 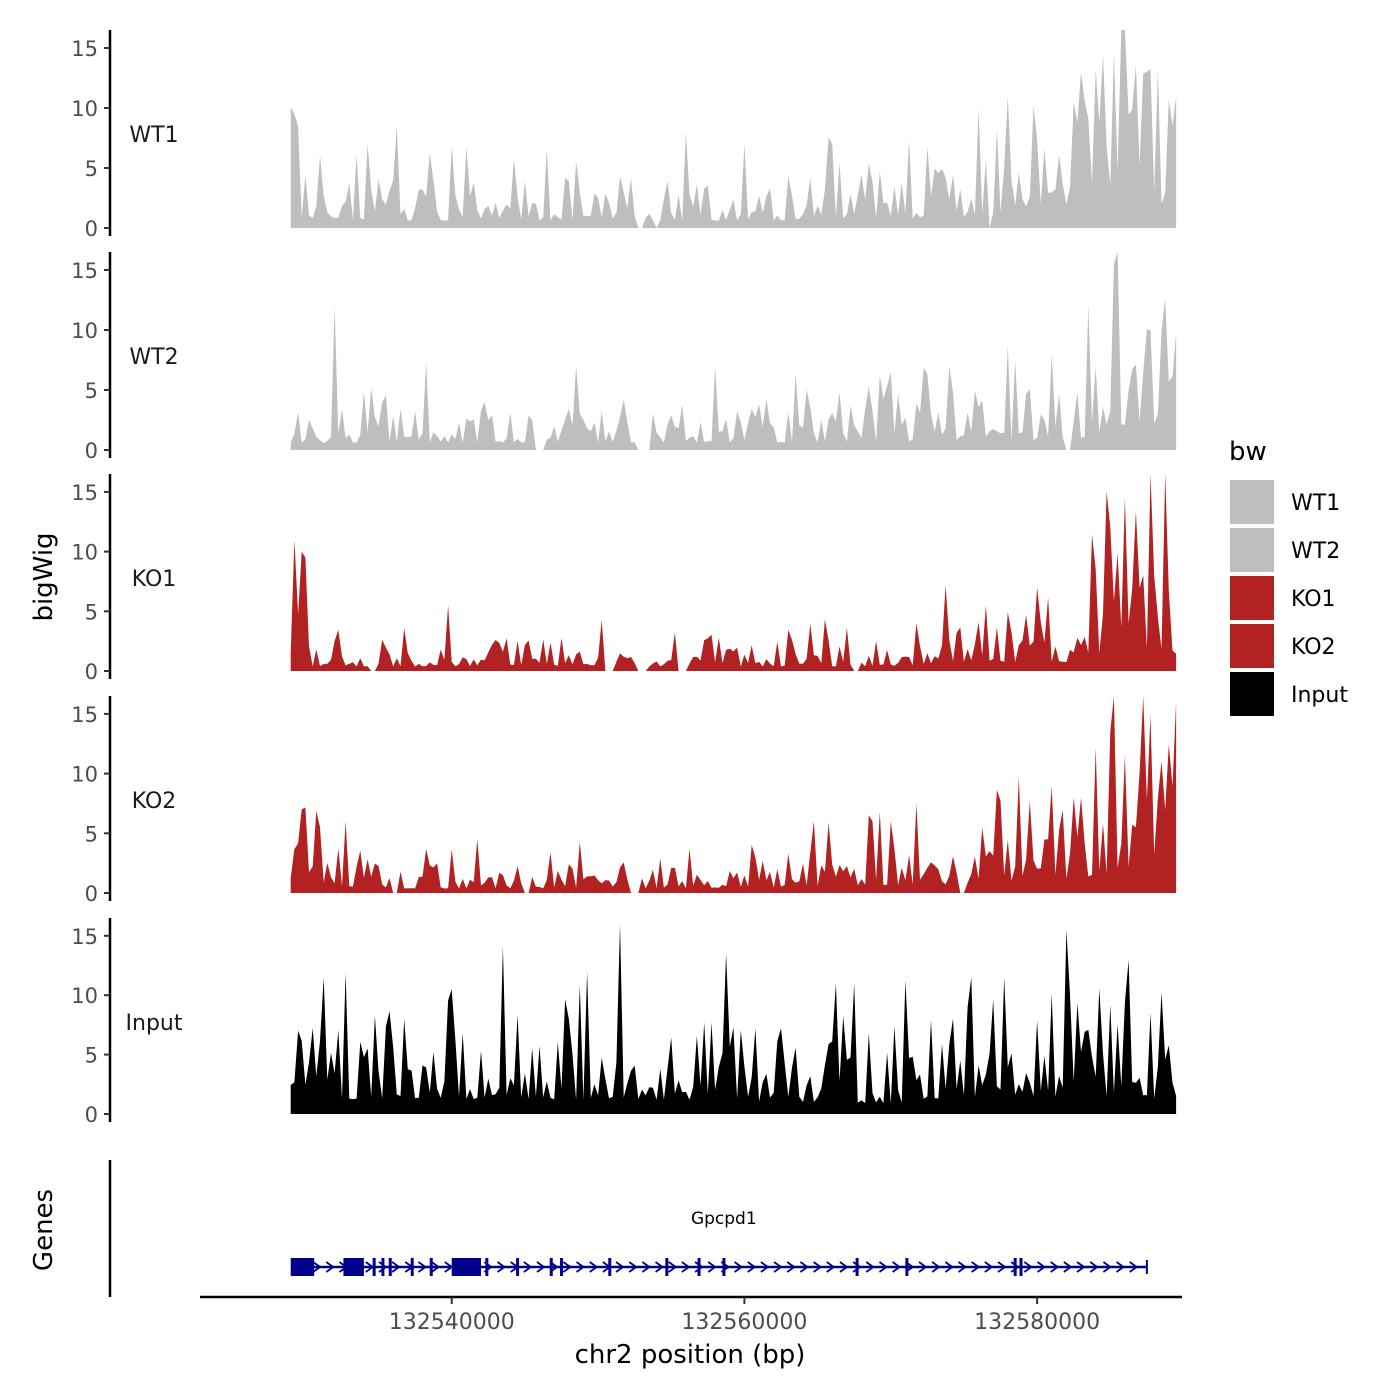 What do you see at coordinates (1252, 694) in the screenshot?
I see `legend-swatch-input` at bounding box center [1252, 694].